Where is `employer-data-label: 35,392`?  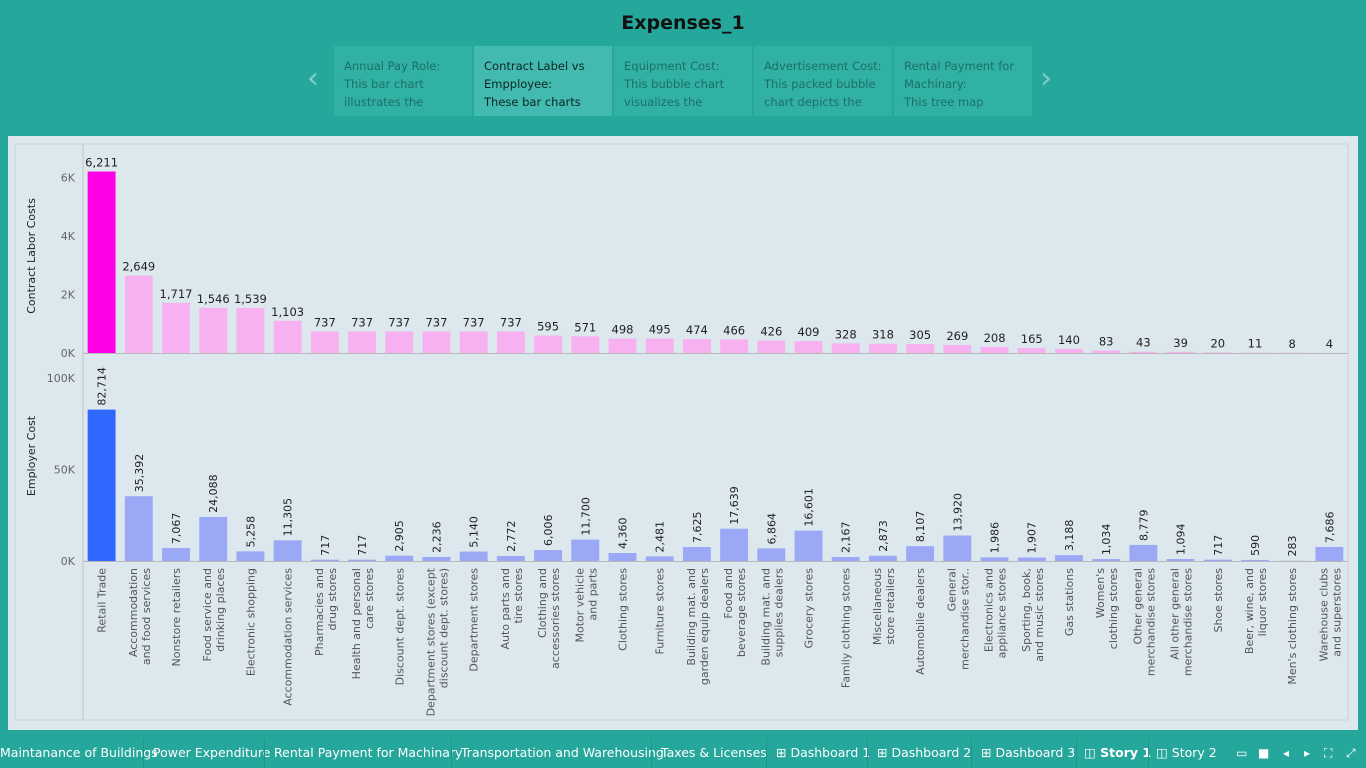 employer-data-label: 35,392 is located at coordinates (139, 473).